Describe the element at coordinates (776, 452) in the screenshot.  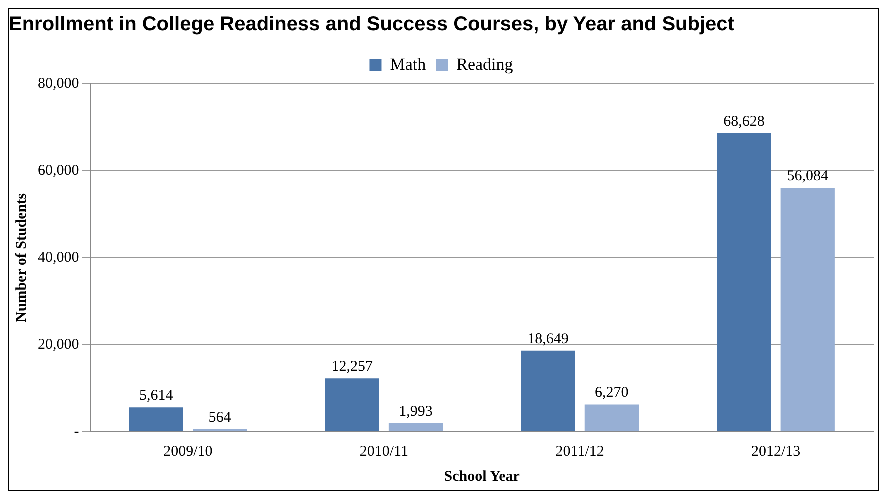
I see `x-tick-label: 2012/13` at that location.